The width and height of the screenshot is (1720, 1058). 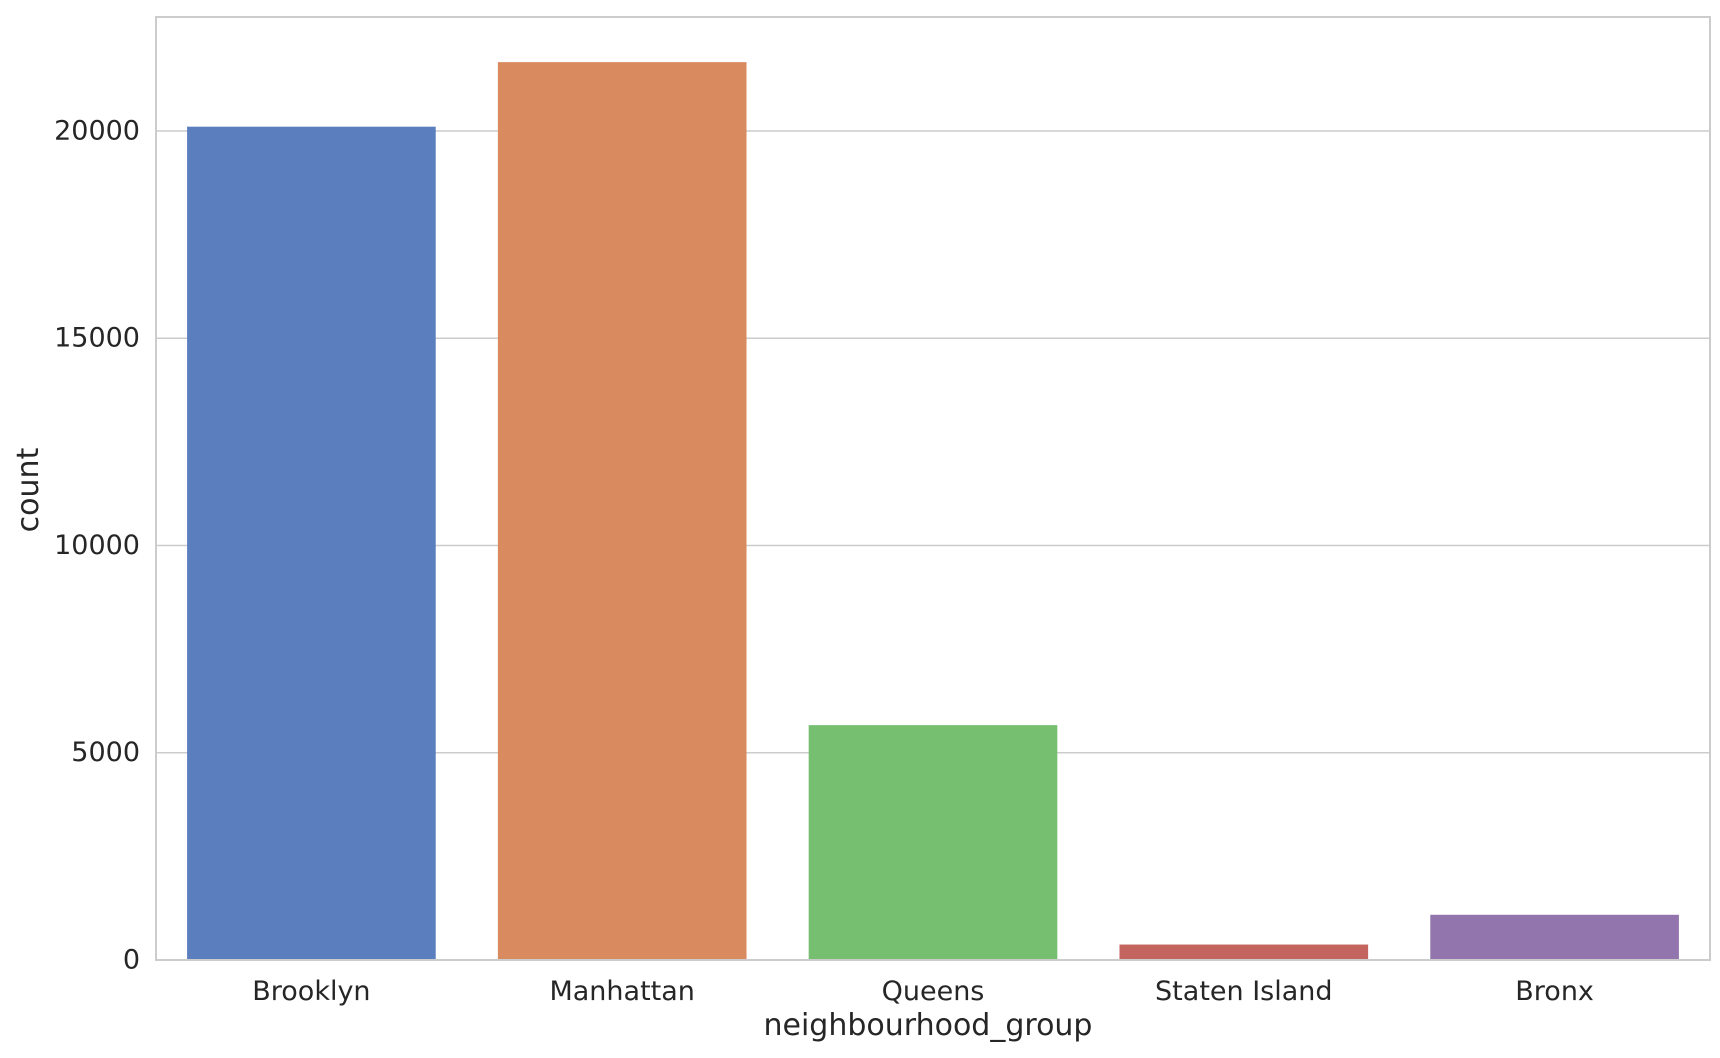 I want to click on x-tick-label: Manhattan, so click(x=621, y=991).